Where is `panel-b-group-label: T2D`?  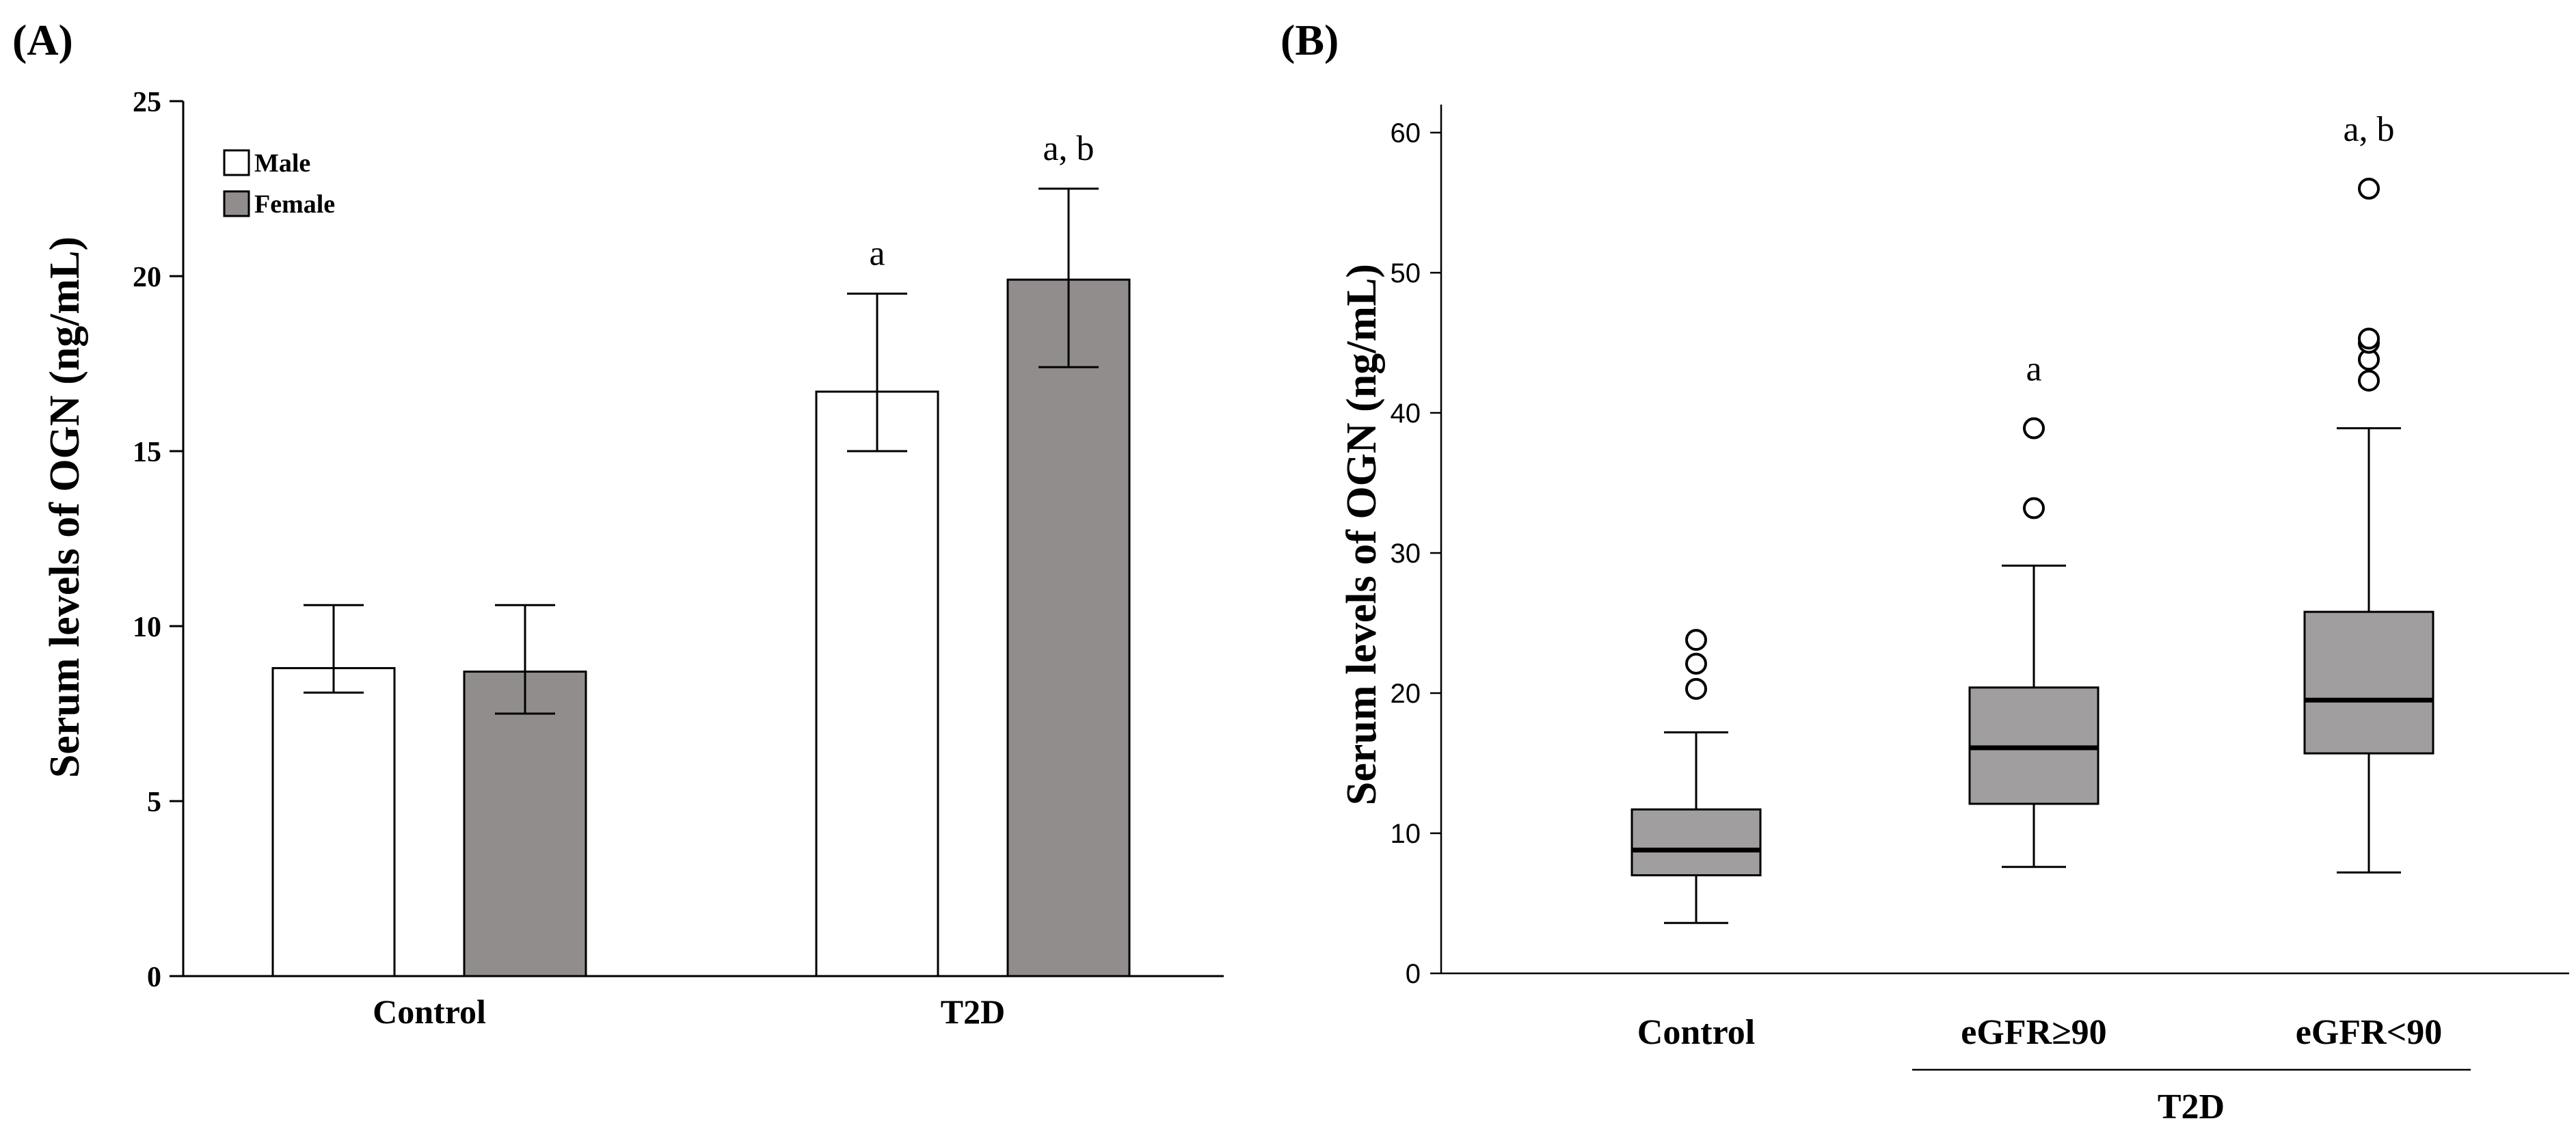 panel-b-group-label: T2D is located at coordinates (2191, 1097).